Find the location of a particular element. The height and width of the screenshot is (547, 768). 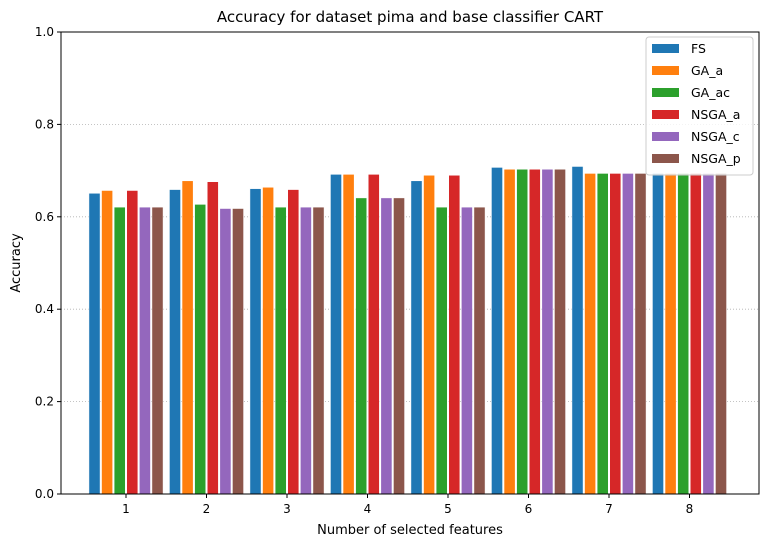

legend-swatch-ga-a is located at coordinates (665, 70).